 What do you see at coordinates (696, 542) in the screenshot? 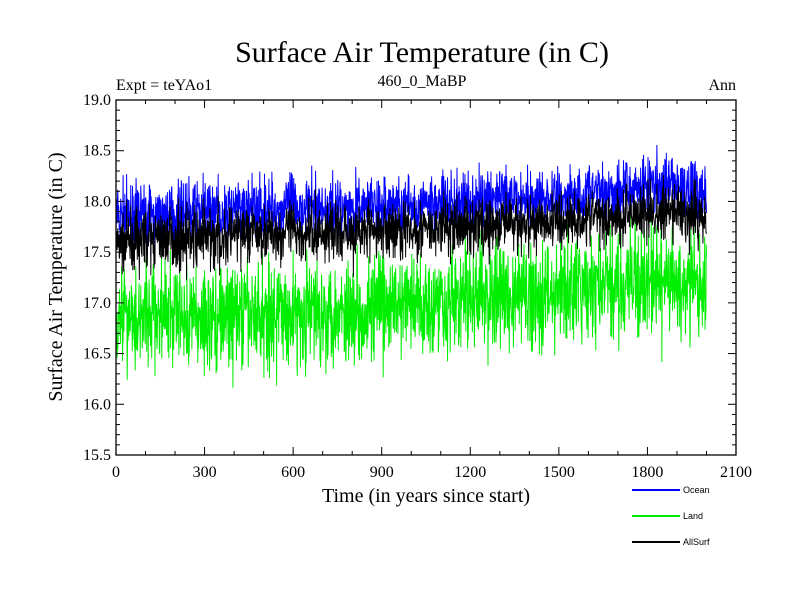
I see `legend-label-allsurf: AllSurf` at bounding box center [696, 542].